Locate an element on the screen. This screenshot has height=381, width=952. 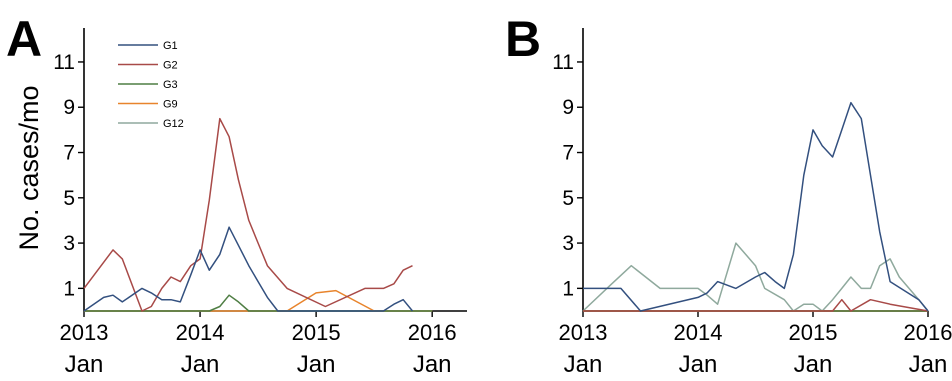
series-line-g1 is located at coordinates (248, 269).